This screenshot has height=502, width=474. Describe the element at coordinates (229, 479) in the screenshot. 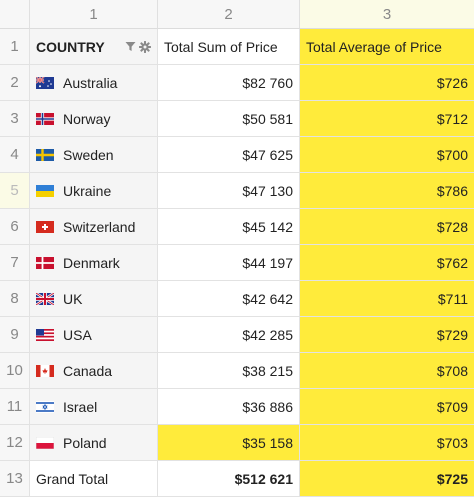

I see `grand-total-sum: $512 621` at that location.